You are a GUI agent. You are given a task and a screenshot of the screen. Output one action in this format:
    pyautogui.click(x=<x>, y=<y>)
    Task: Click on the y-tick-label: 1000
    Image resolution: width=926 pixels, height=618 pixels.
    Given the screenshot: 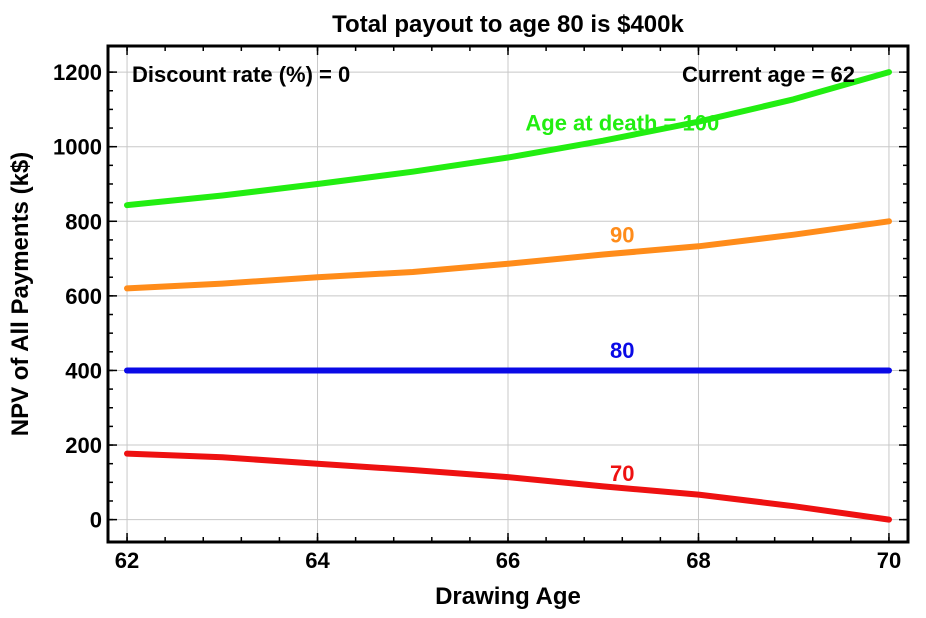 What is the action you would take?
    pyautogui.click(x=77, y=147)
    